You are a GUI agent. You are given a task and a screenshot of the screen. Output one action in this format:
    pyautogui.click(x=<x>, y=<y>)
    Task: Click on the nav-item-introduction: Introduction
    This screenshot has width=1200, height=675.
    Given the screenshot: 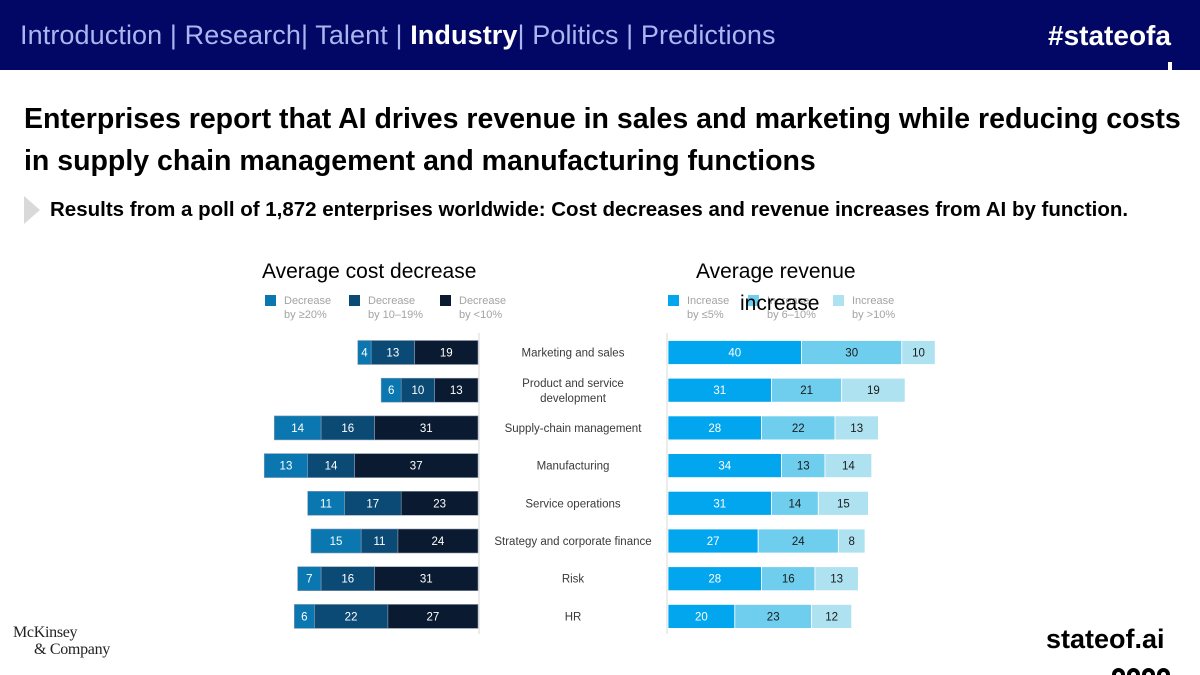 What is the action you would take?
    pyautogui.click(x=91, y=35)
    